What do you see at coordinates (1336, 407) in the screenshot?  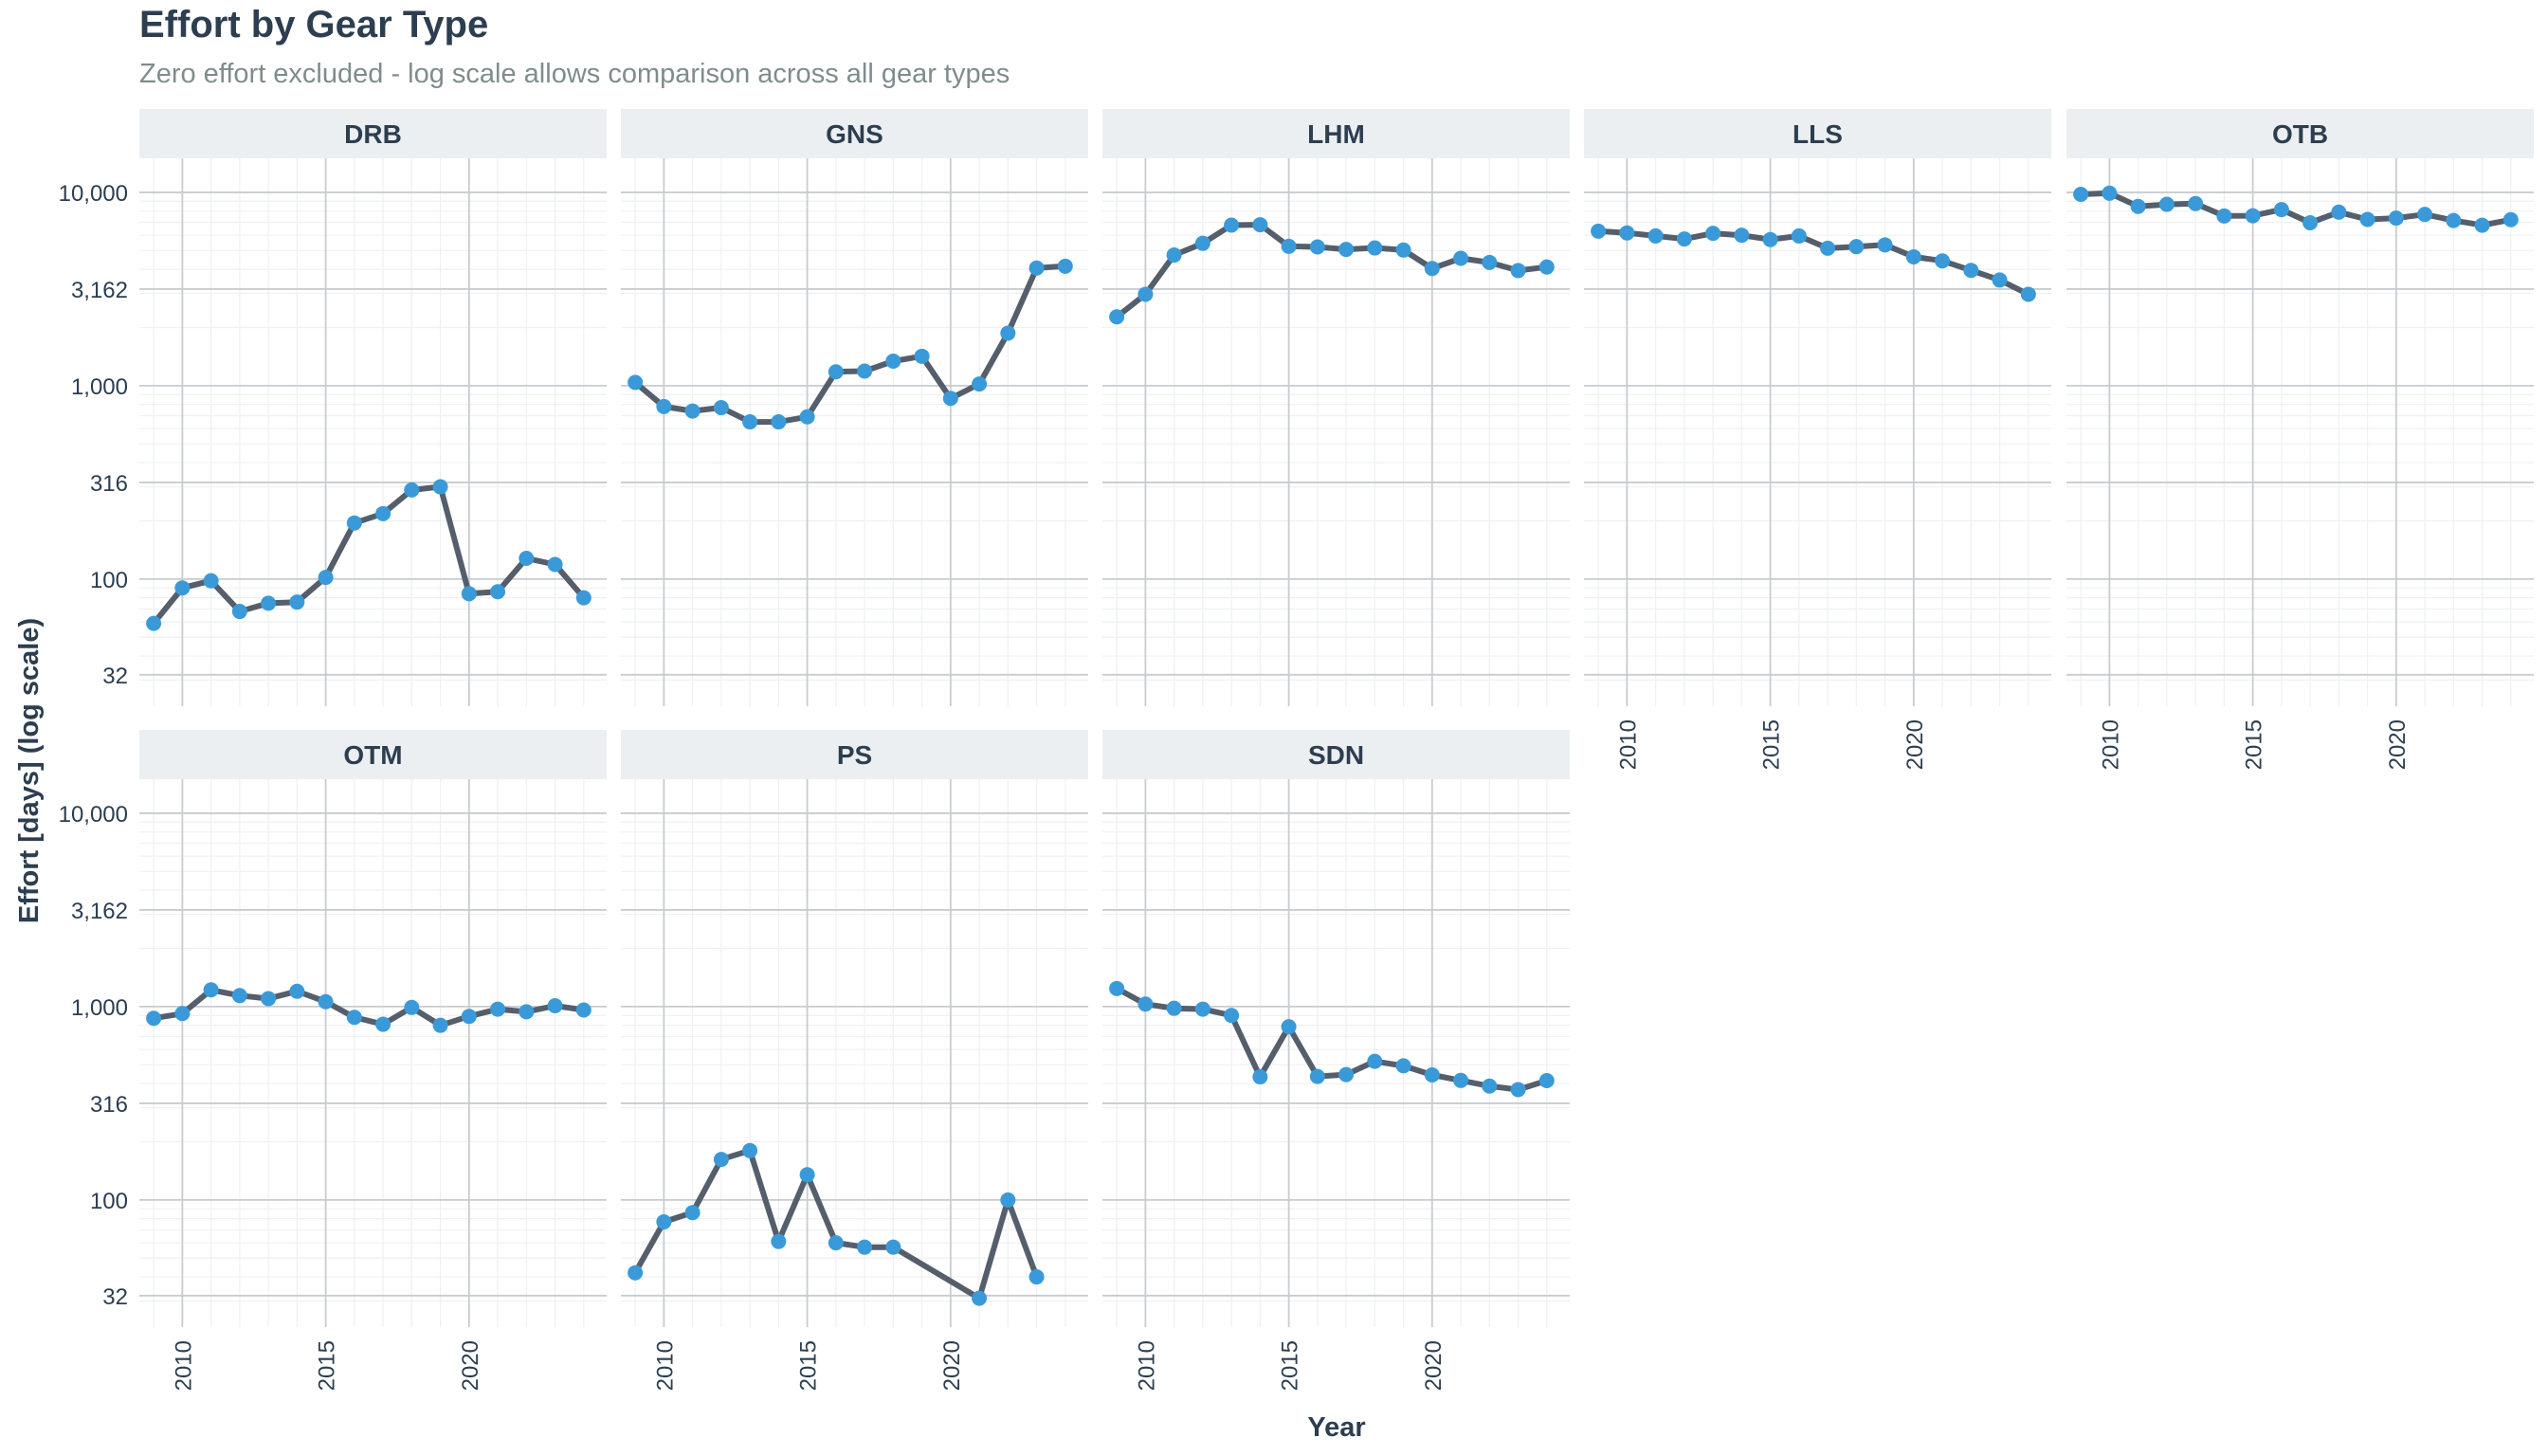 I see `facet-lhm: LHM` at bounding box center [1336, 407].